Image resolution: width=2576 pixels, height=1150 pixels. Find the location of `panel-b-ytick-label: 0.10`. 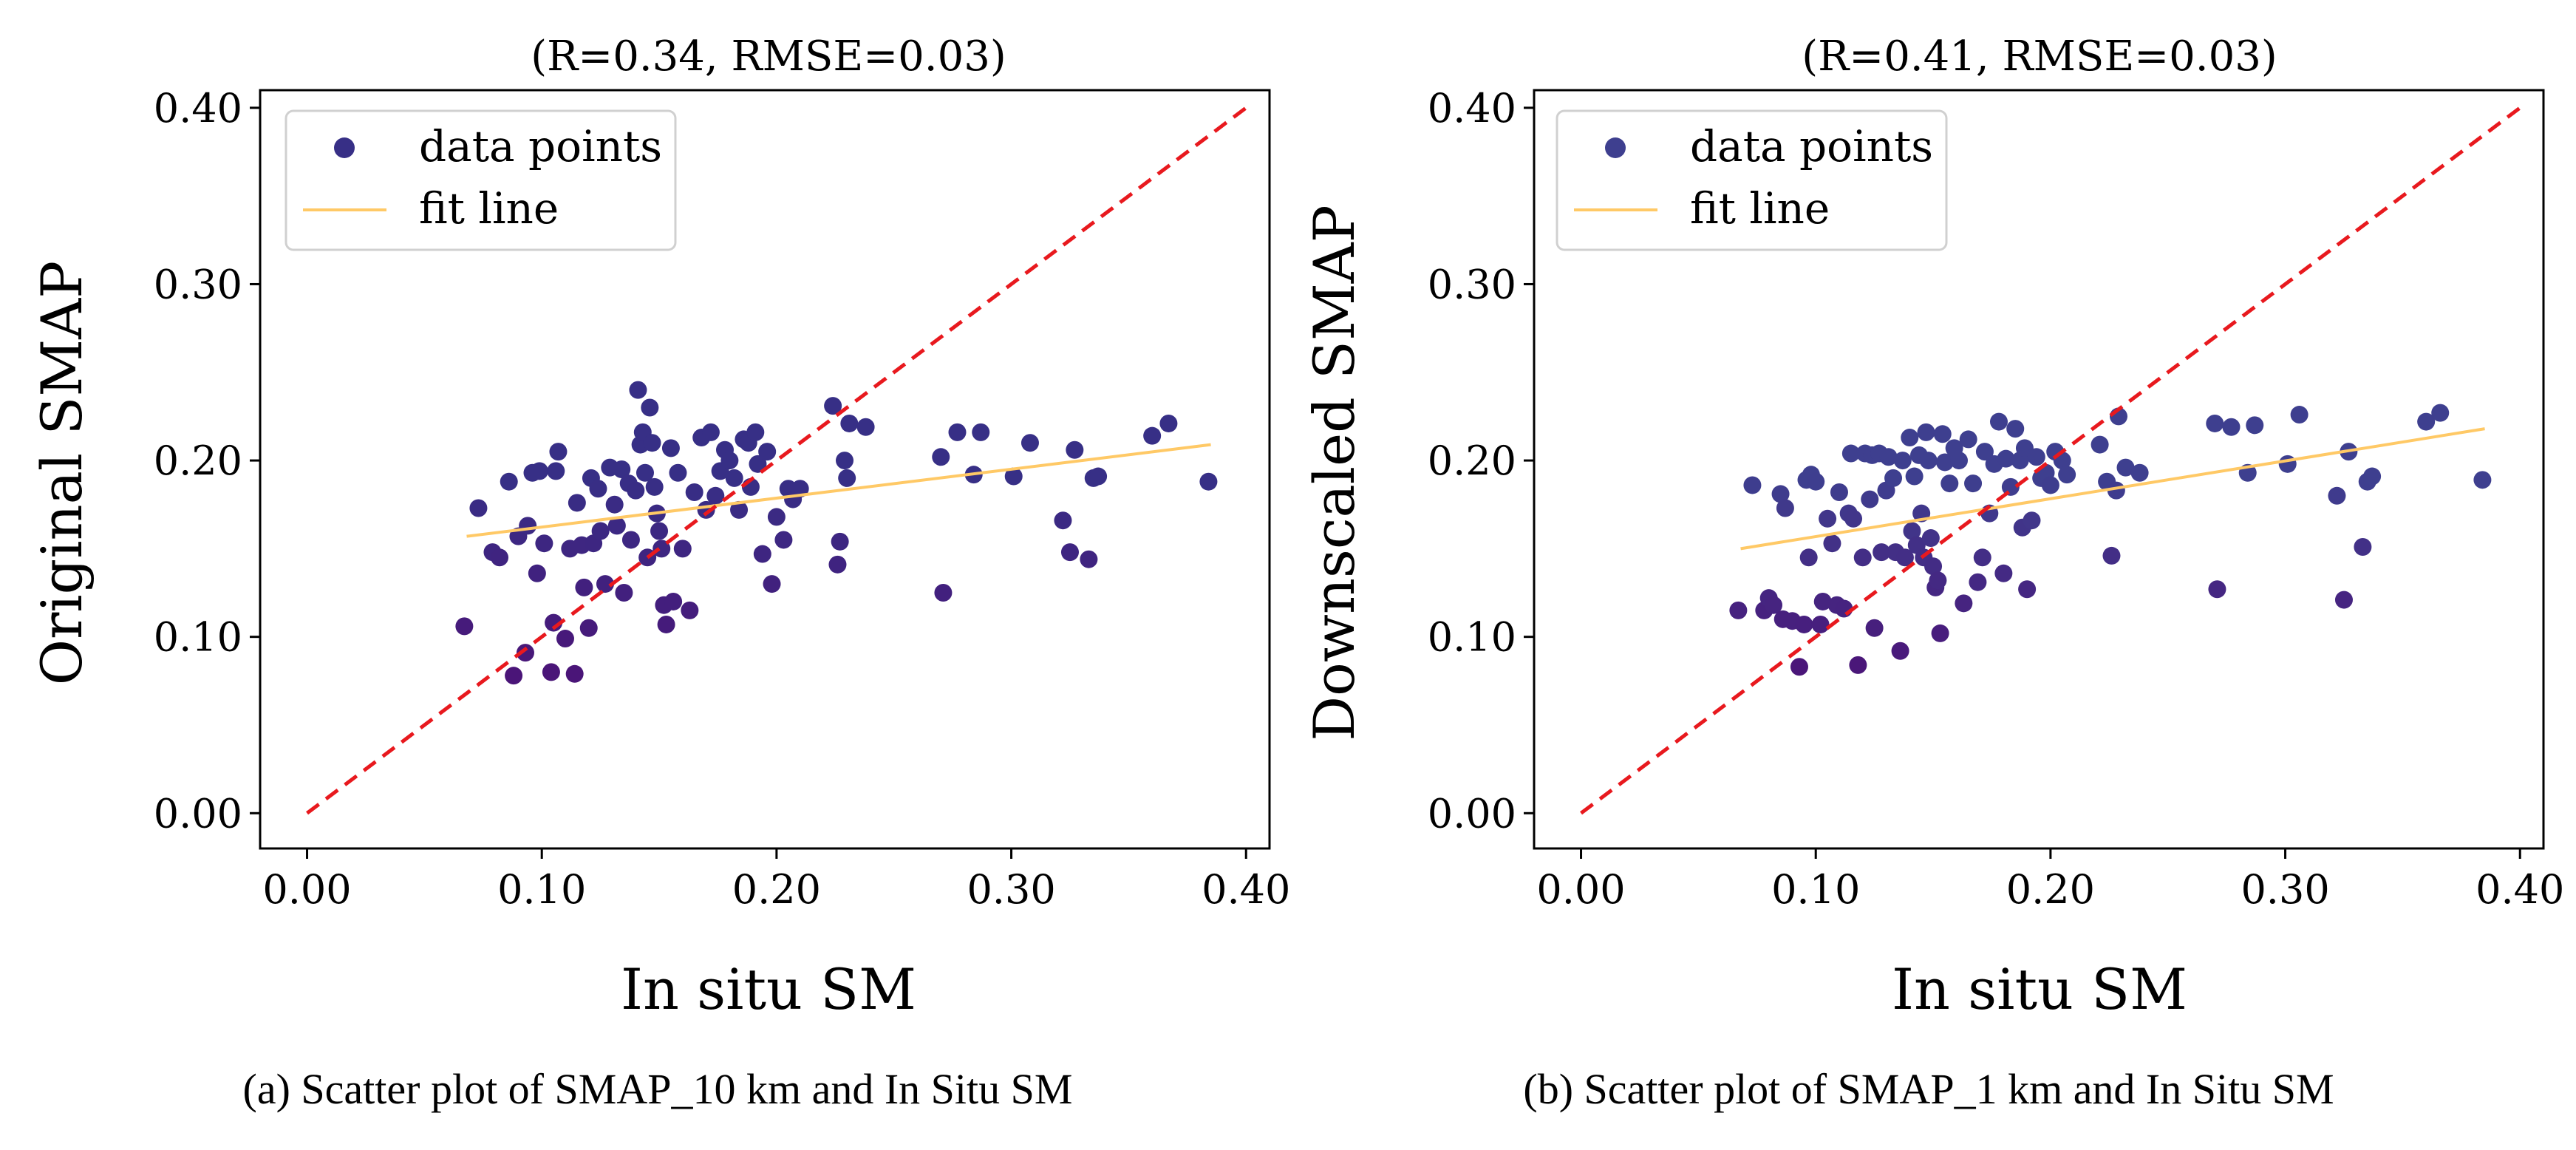

panel-b-ytick-label: 0.10 is located at coordinates (1472, 637).